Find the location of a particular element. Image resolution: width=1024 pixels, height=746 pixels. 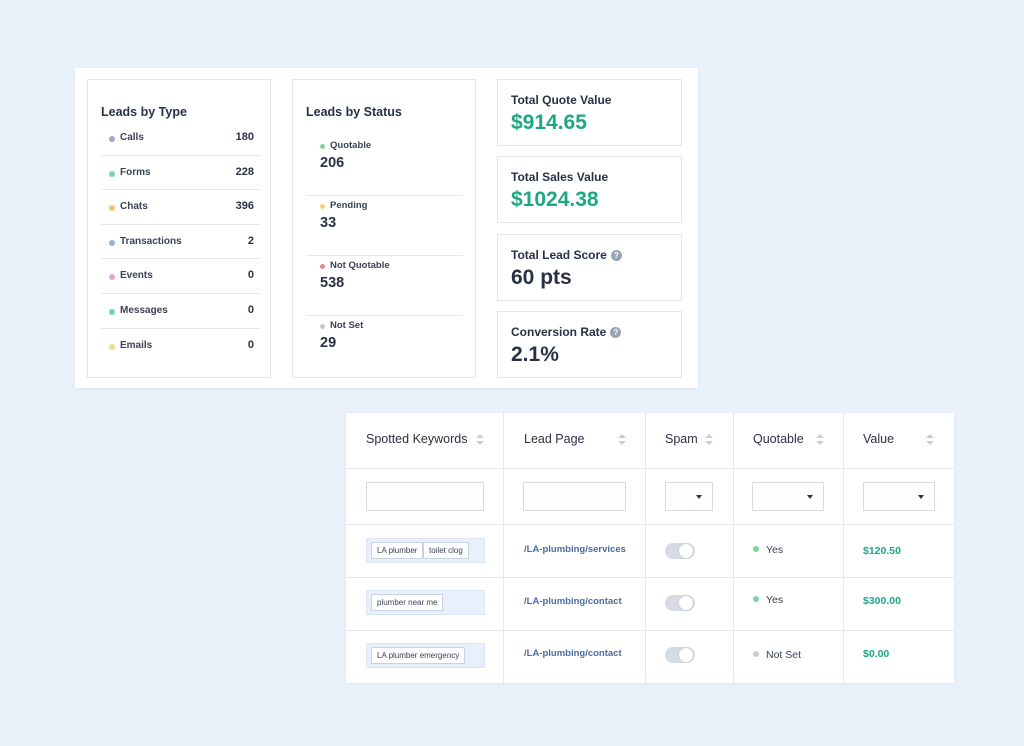

forms-color-dot is located at coordinates (112, 173).